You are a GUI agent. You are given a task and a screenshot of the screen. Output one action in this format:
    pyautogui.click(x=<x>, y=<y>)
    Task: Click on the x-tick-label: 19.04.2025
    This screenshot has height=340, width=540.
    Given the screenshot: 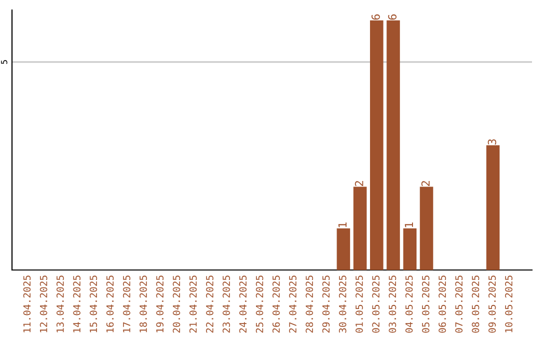 What is the action you would take?
    pyautogui.click(x=160, y=304)
    